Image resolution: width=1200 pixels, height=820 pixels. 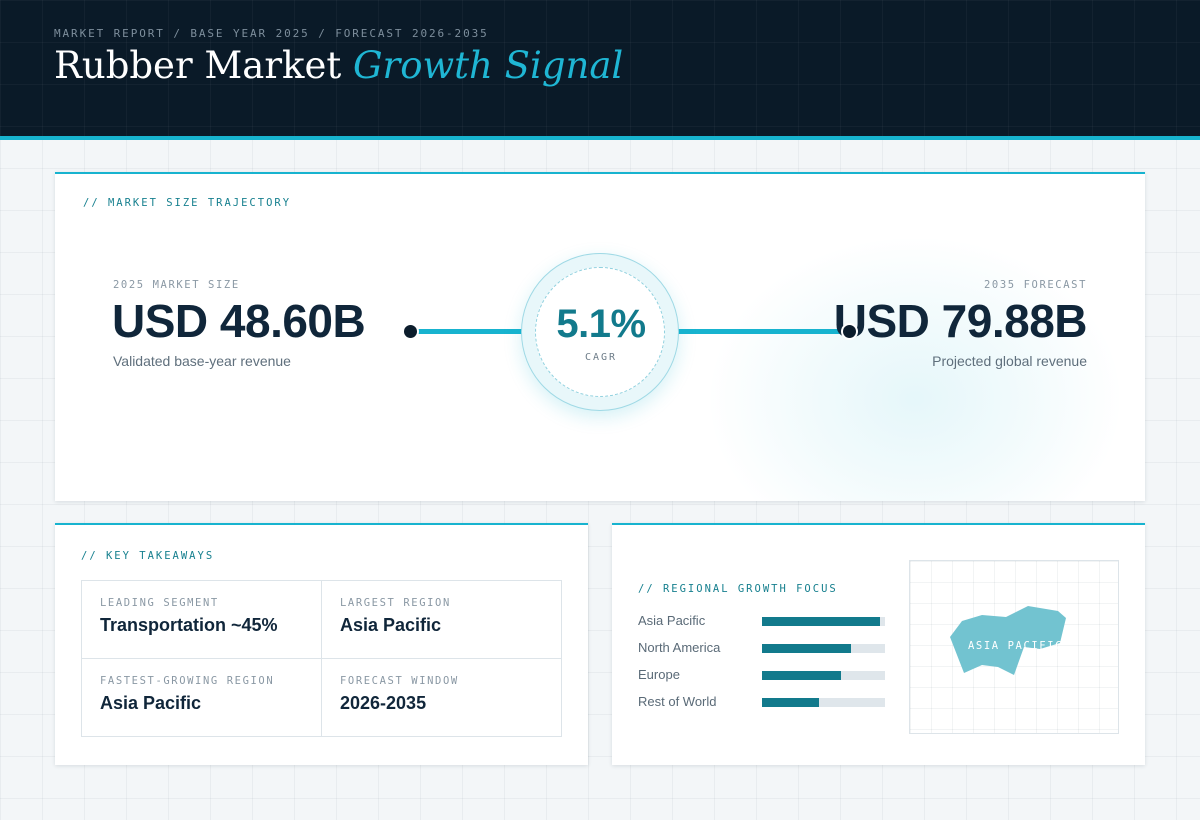 I want to click on end-point-dot, so click(x=849, y=331).